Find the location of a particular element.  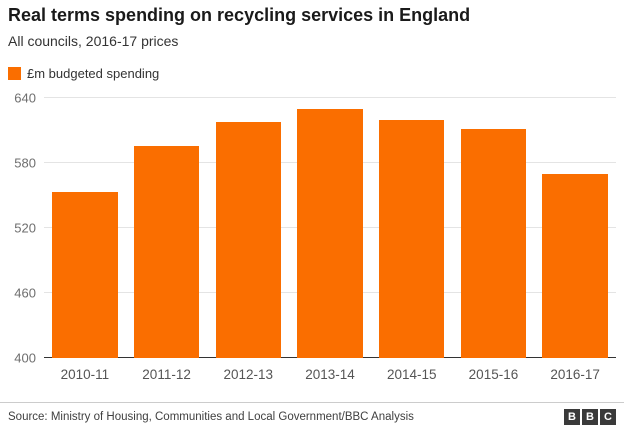

legend: £m budgeted spending is located at coordinates (83, 73).